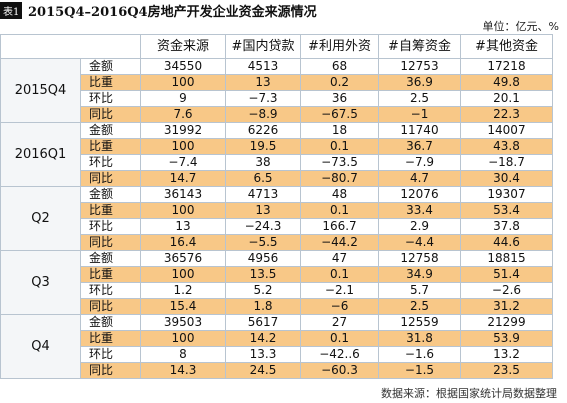  I want to click on table-row: 比重 100 19.5 0.1 36.7 43.8, so click(277, 146).